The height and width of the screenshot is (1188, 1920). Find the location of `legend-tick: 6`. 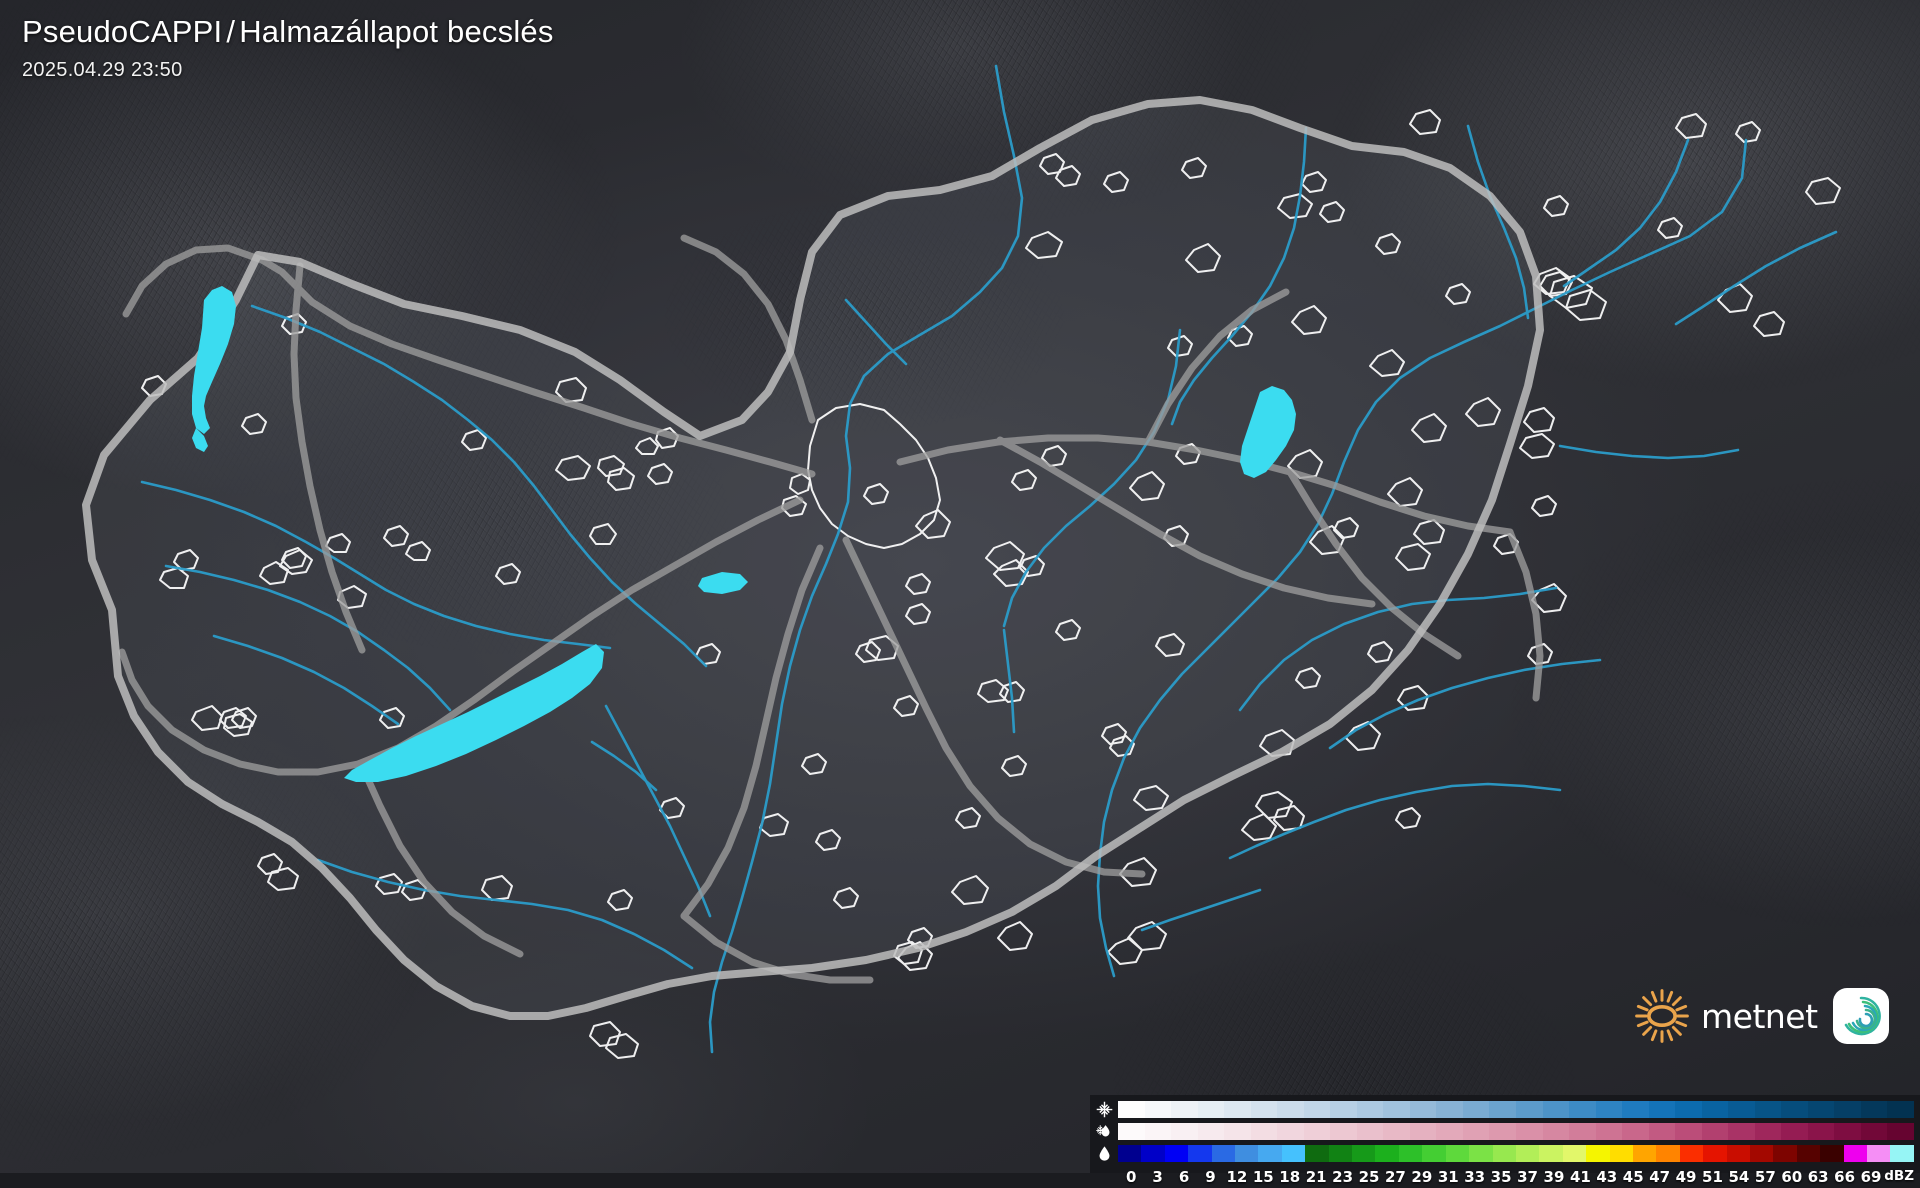

legend-tick: 6 is located at coordinates (1184, 1177).